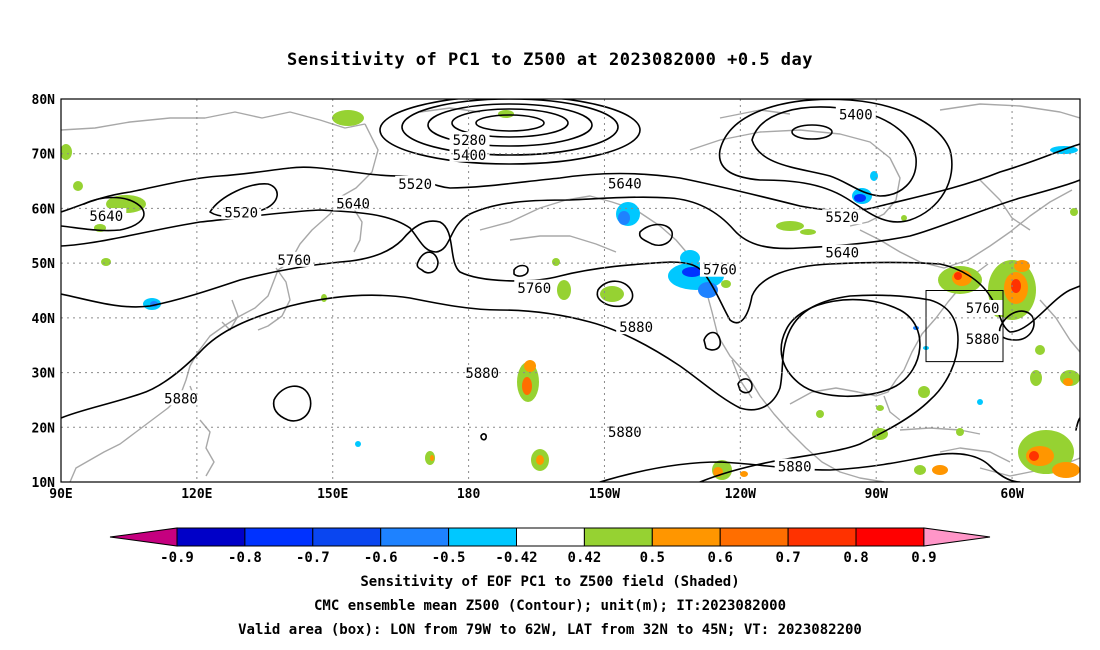 Image resolution: width=1100 pixels, height=650 pixels. I want to click on lat-label: 10N, so click(44, 483).